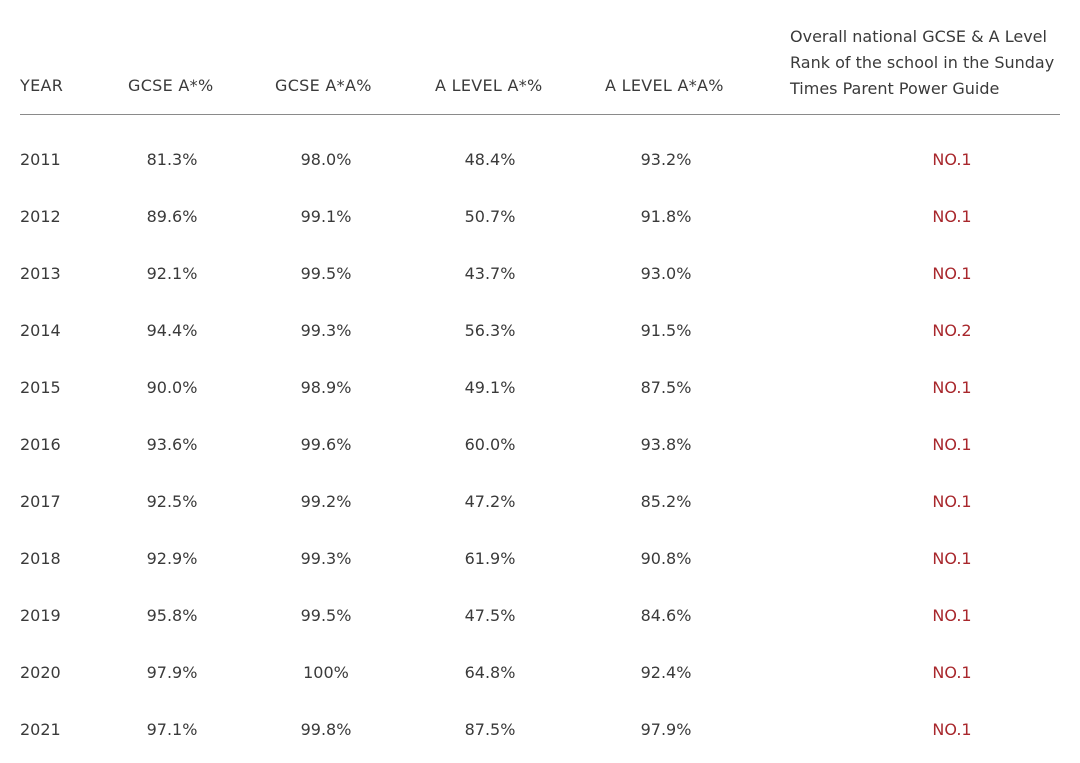 This screenshot has width=1080, height=763. What do you see at coordinates (666, 330) in the screenshot?
I see `cell-alevel-astar-a: 91.5%` at bounding box center [666, 330].